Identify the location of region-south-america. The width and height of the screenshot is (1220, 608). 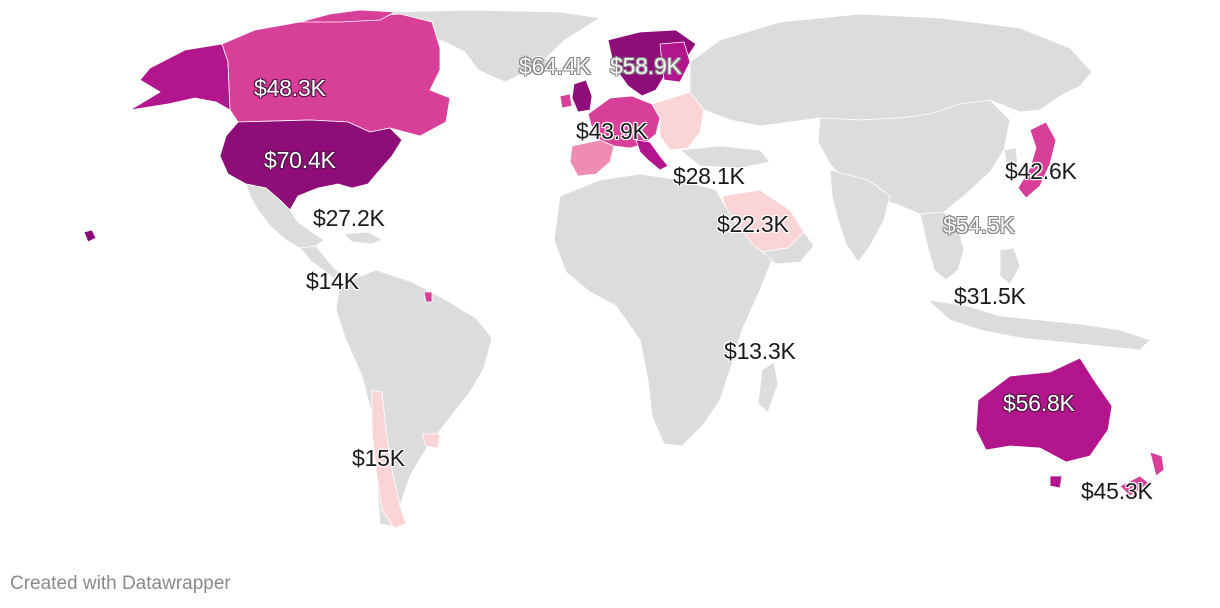
(414, 398).